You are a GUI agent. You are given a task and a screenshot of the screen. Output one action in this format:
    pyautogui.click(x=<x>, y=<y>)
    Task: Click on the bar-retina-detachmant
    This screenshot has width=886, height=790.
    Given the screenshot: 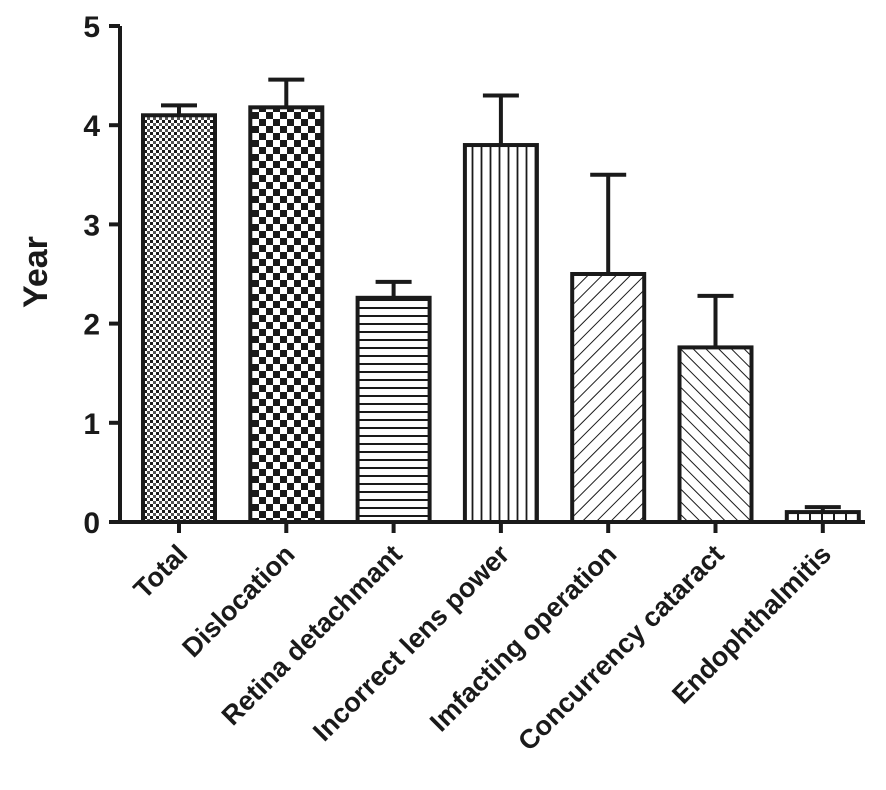 What is the action you would take?
    pyautogui.click(x=393, y=410)
    